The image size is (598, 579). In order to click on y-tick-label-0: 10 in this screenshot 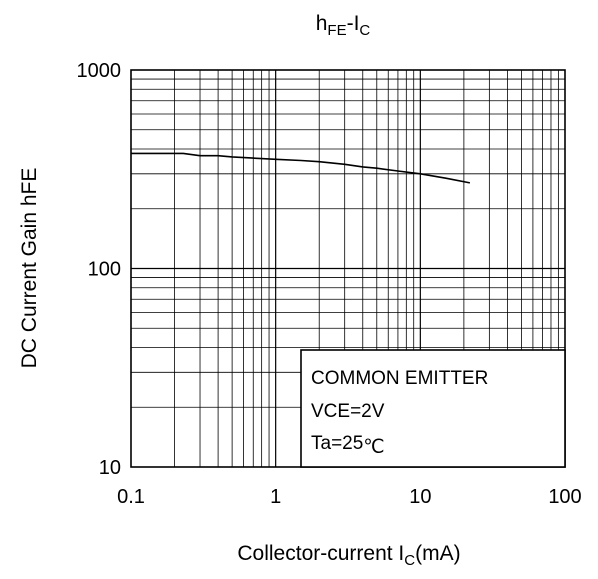, I will do `click(110, 468)`.